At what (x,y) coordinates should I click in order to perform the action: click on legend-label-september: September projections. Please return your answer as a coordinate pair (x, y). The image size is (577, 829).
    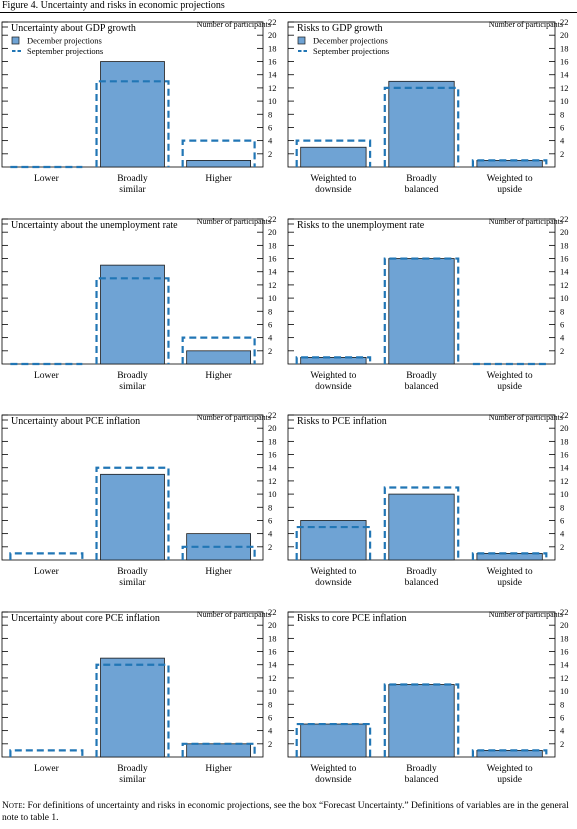
    Looking at the image, I should click on (351, 51).